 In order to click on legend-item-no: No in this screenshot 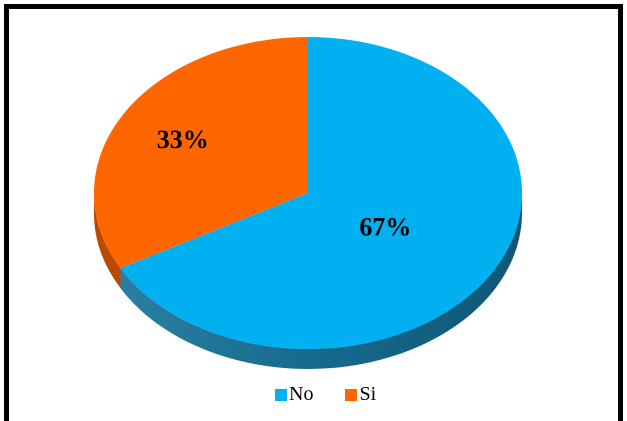, I will do `click(294, 394)`.